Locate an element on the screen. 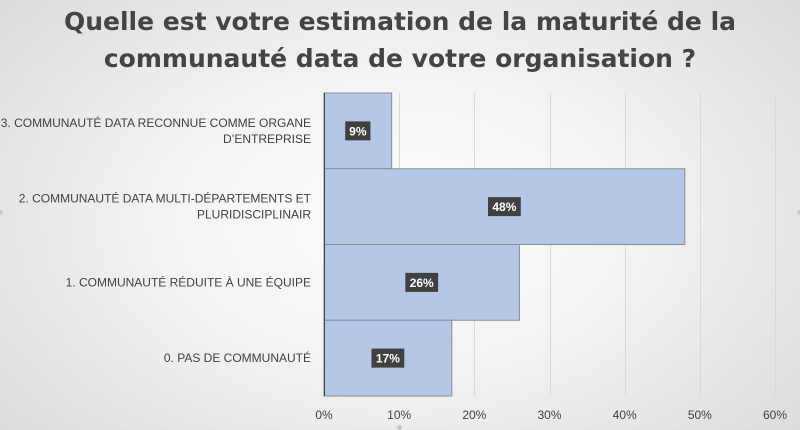 The width and height of the screenshot is (800, 430). data-label-3: 17% is located at coordinates (388, 359).